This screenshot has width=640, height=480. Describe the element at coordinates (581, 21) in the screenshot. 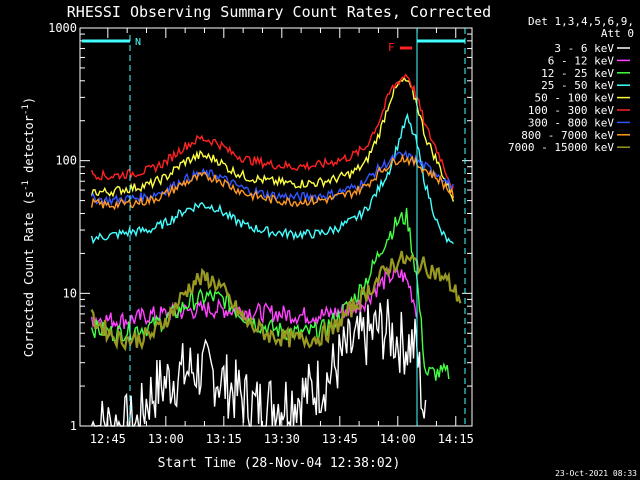

I see `legend-header-line1: Det 1,3,4,5,6,9,` at that location.